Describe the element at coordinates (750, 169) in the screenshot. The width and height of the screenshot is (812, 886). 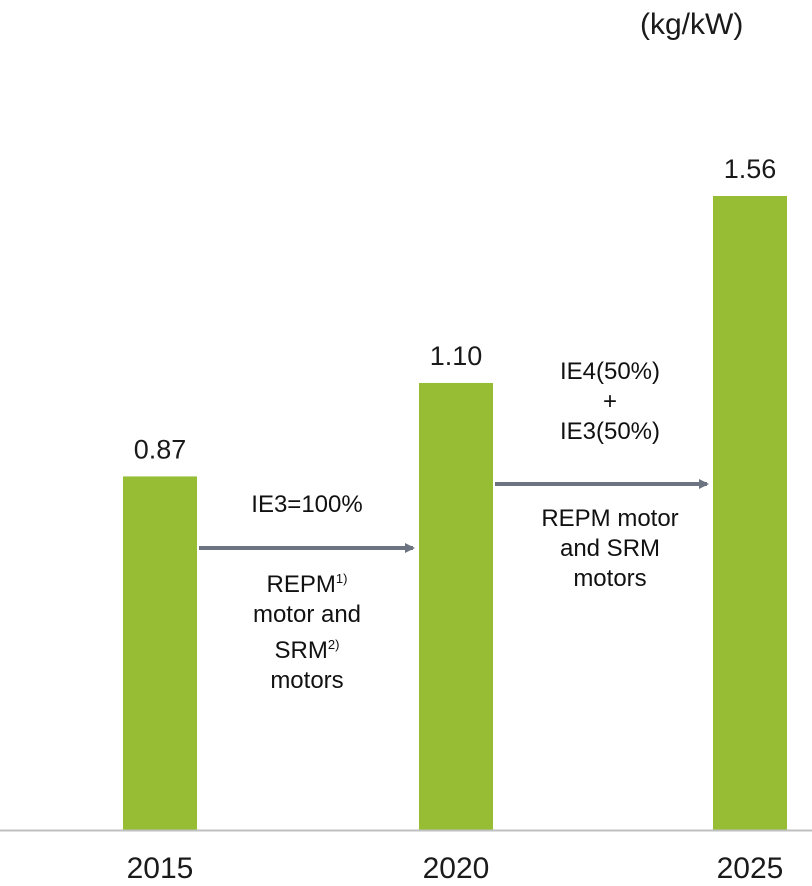
I see `data-label-2025: 1.56` at that location.